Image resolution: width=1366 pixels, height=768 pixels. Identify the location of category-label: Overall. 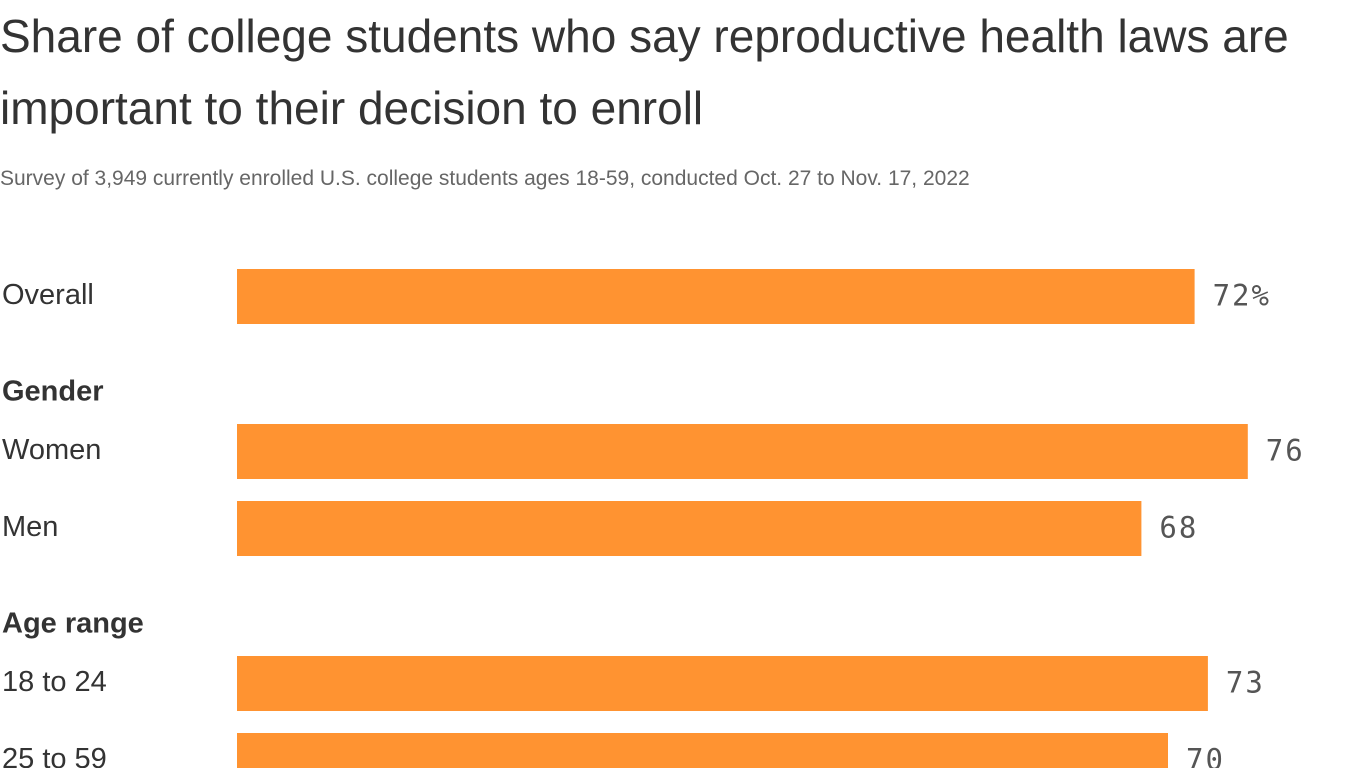
(48, 295).